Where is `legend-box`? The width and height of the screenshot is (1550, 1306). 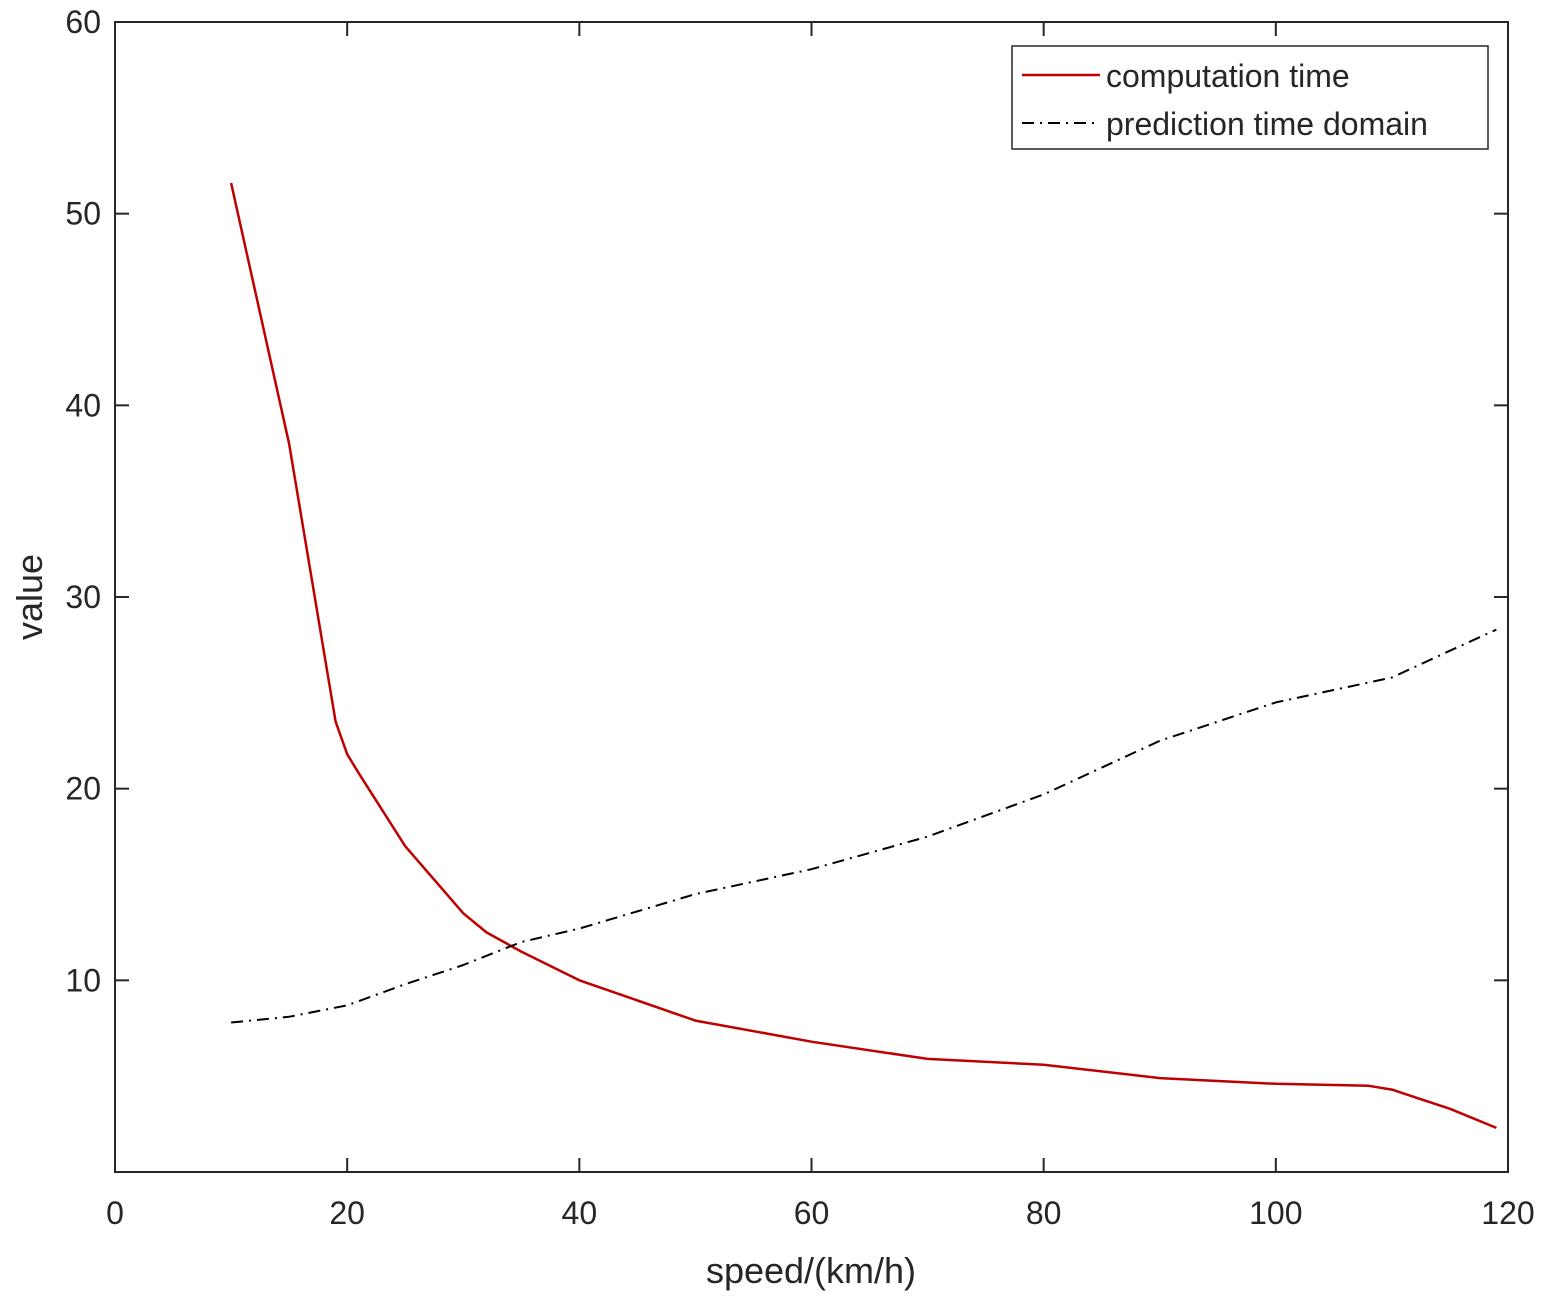 legend-box is located at coordinates (1250, 97).